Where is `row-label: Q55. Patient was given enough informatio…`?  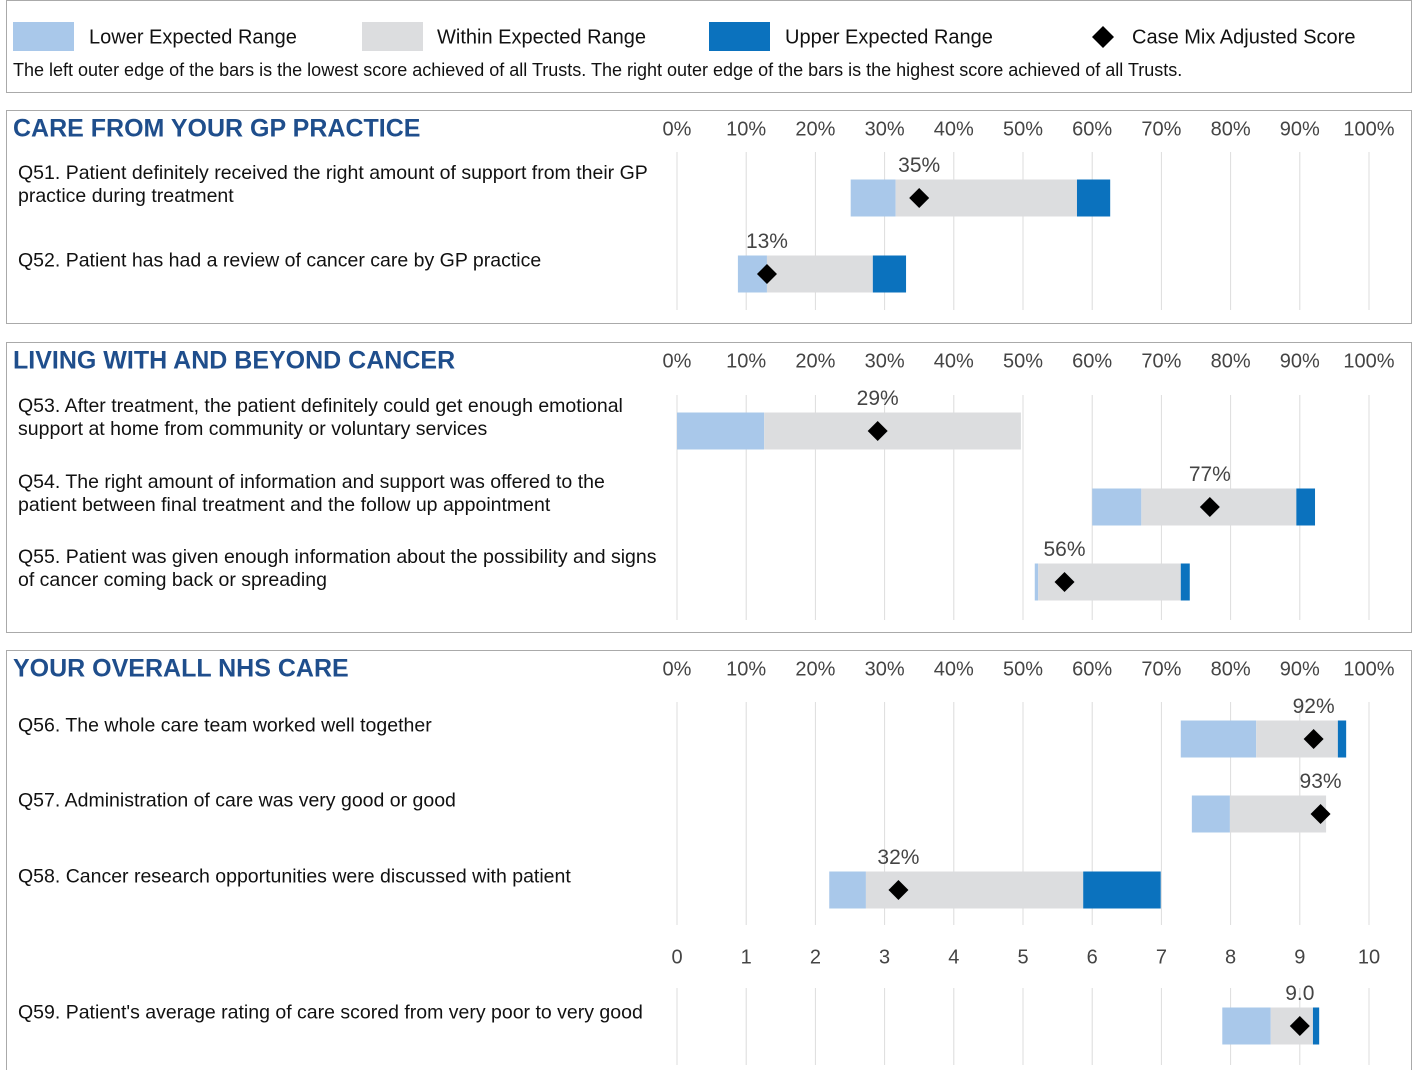
row-label: Q55. Patient was given enough informatio… is located at coordinates (337, 568).